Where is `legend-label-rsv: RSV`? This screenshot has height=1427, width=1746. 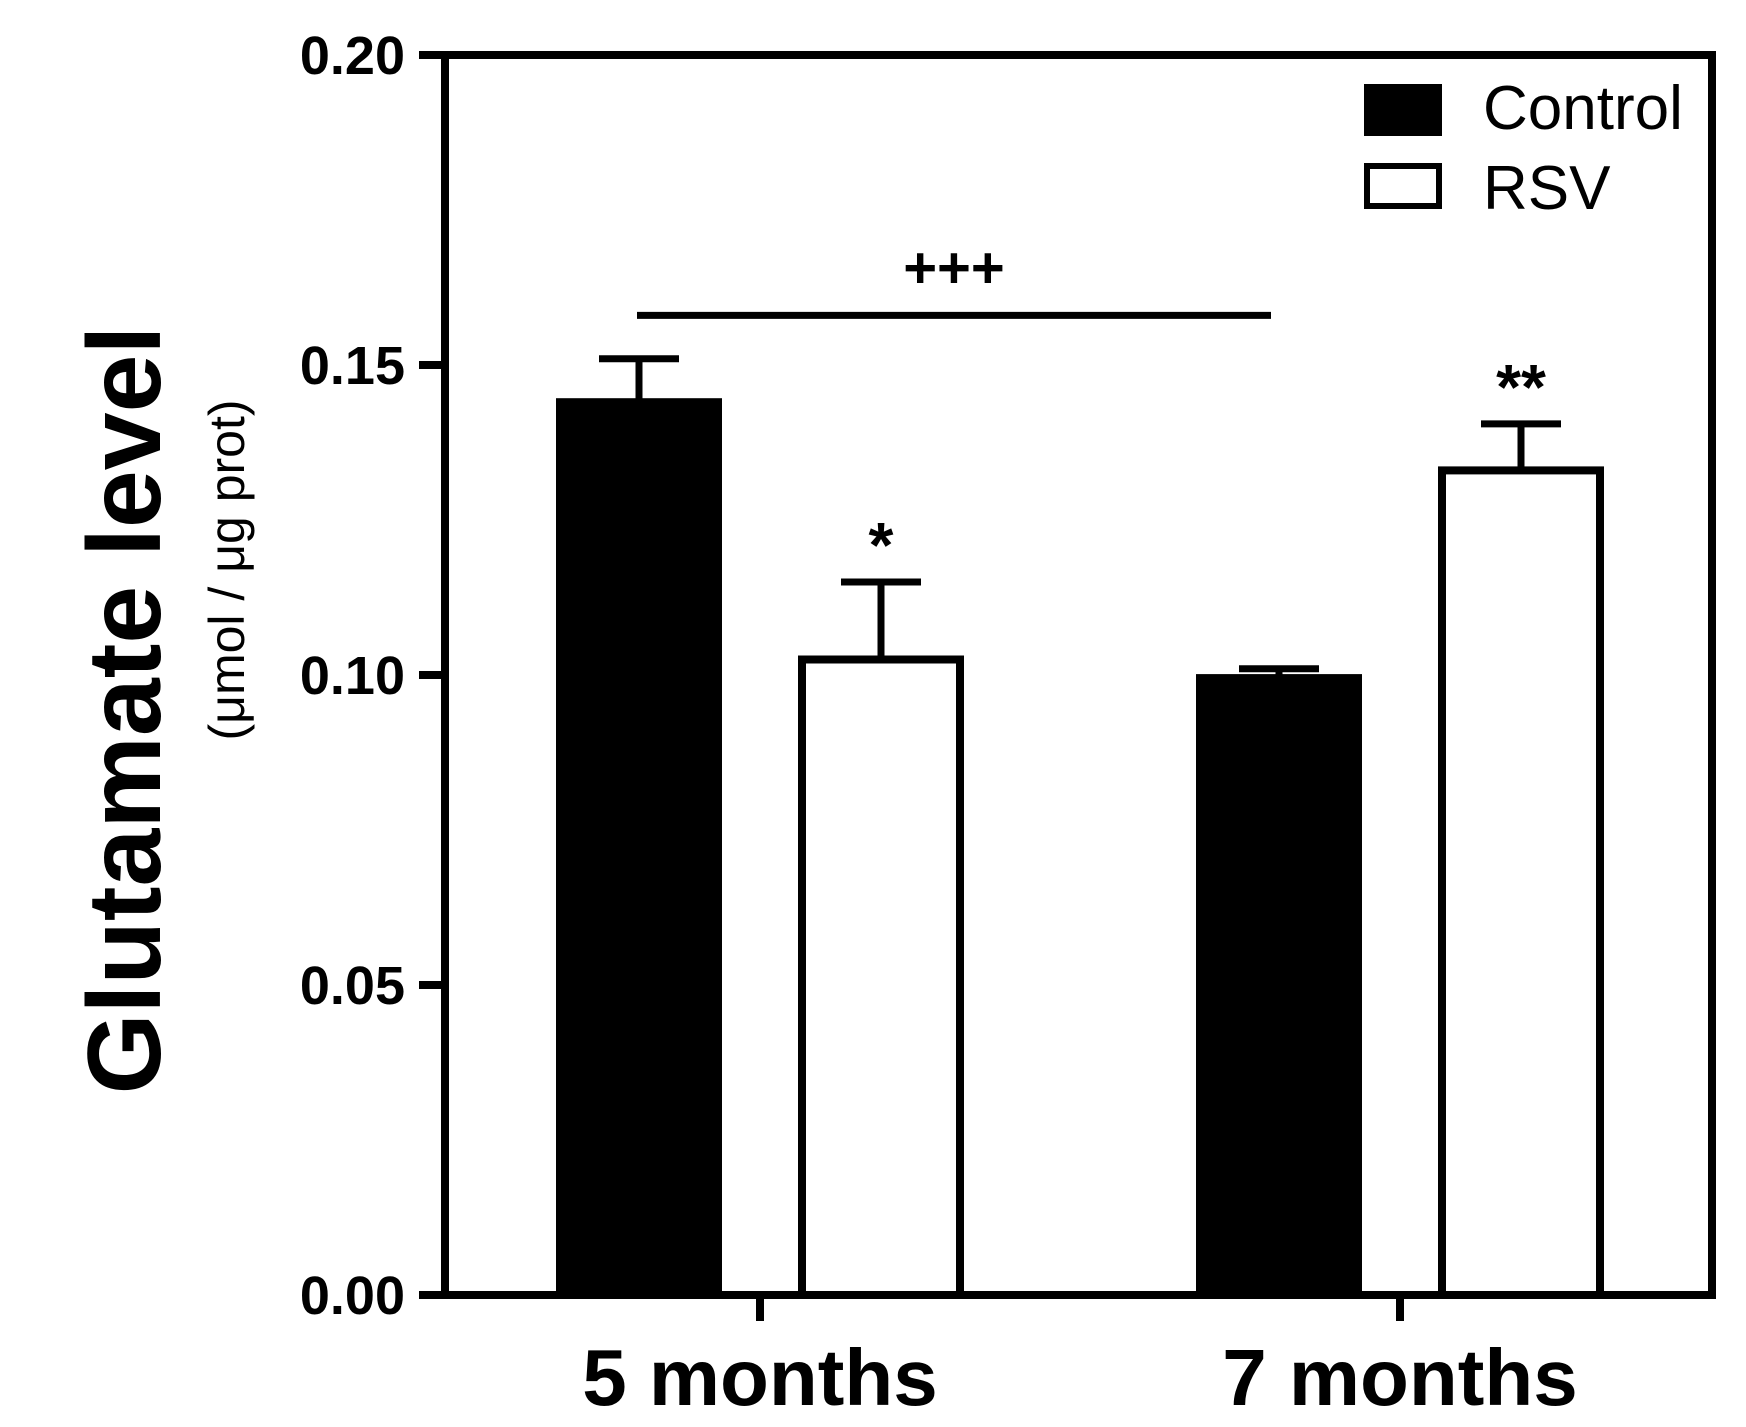 legend-label-rsv: RSV is located at coordinates (1547, 188).